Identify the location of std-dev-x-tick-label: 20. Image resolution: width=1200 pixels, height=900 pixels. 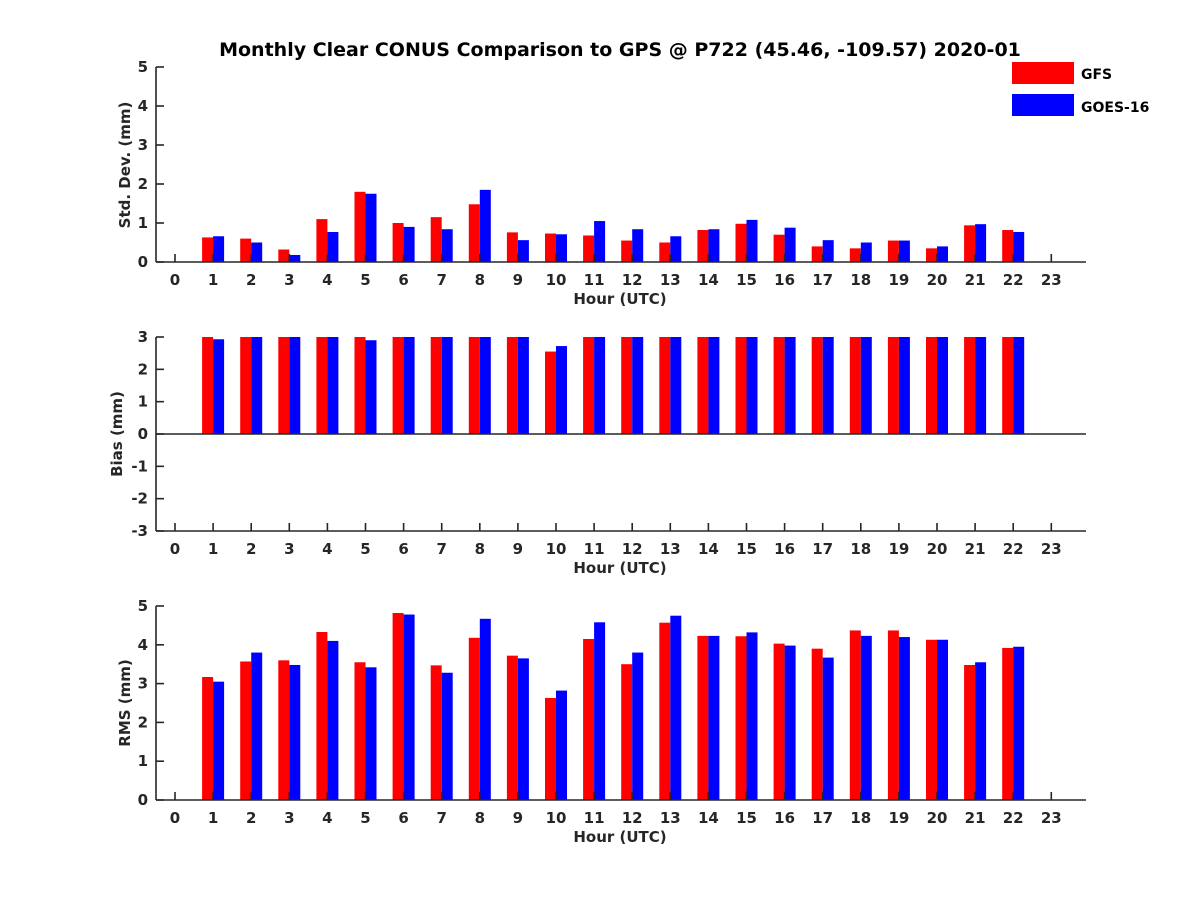
(937, 280).